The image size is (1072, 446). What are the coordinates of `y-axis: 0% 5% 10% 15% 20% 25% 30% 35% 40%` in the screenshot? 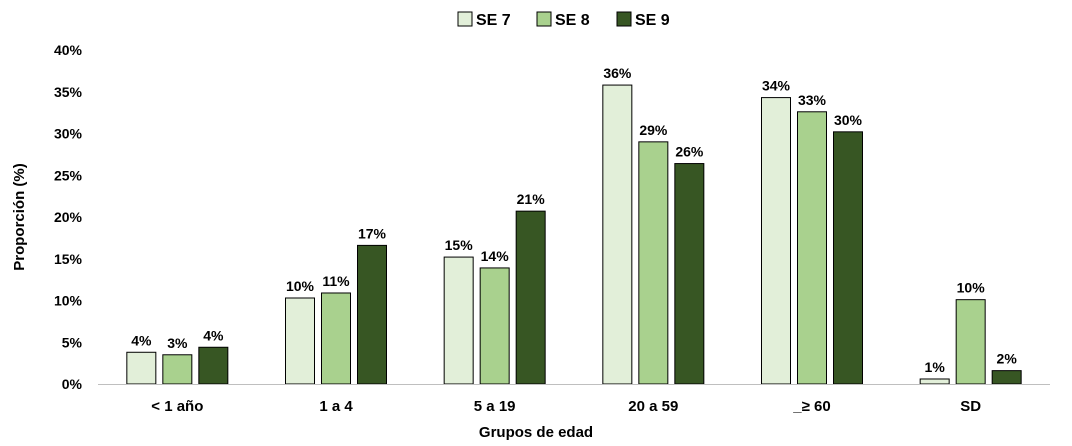 It's located at (68, 217).